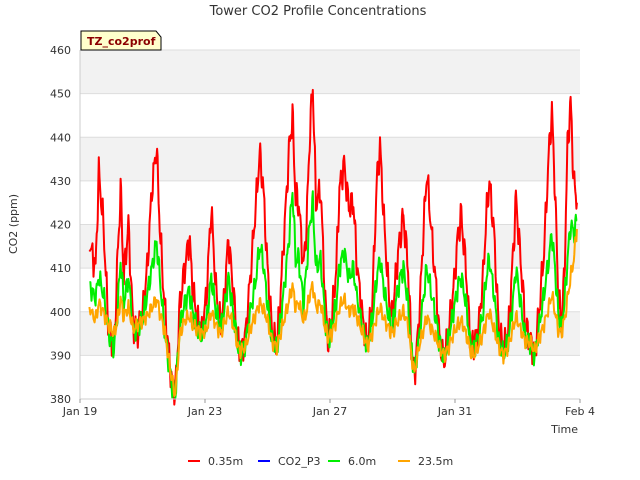  What do you see at coordinates (60, 399) in the screenshot?
I see `y-tick-label: 380` at bounding box center [60, 399].